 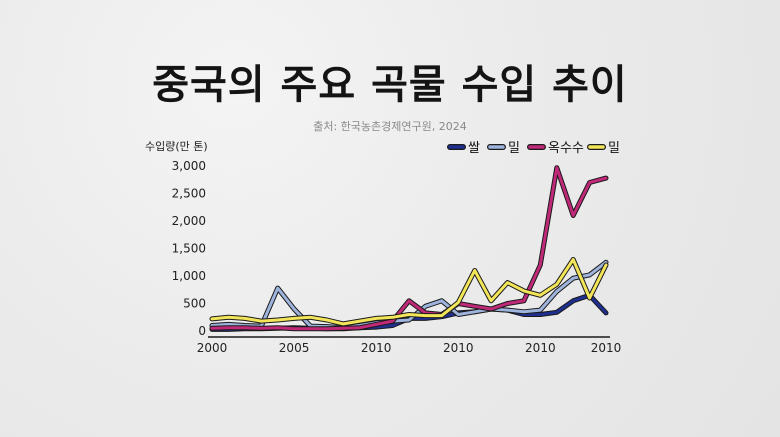 What do you see at coordinates (194, 304) in the screenshot?
I see `y-tick-label: 500` at bounding box center [194, 304].